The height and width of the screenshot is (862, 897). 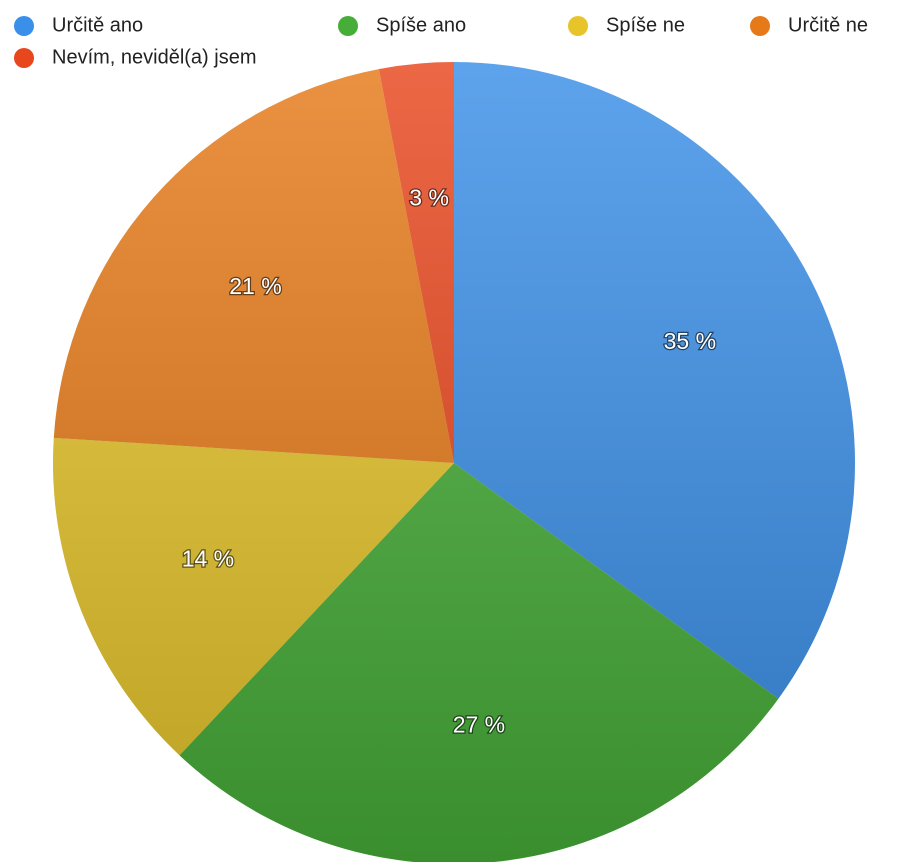 I want to click on slice-label: 27 %, so click(x=479, y=725).